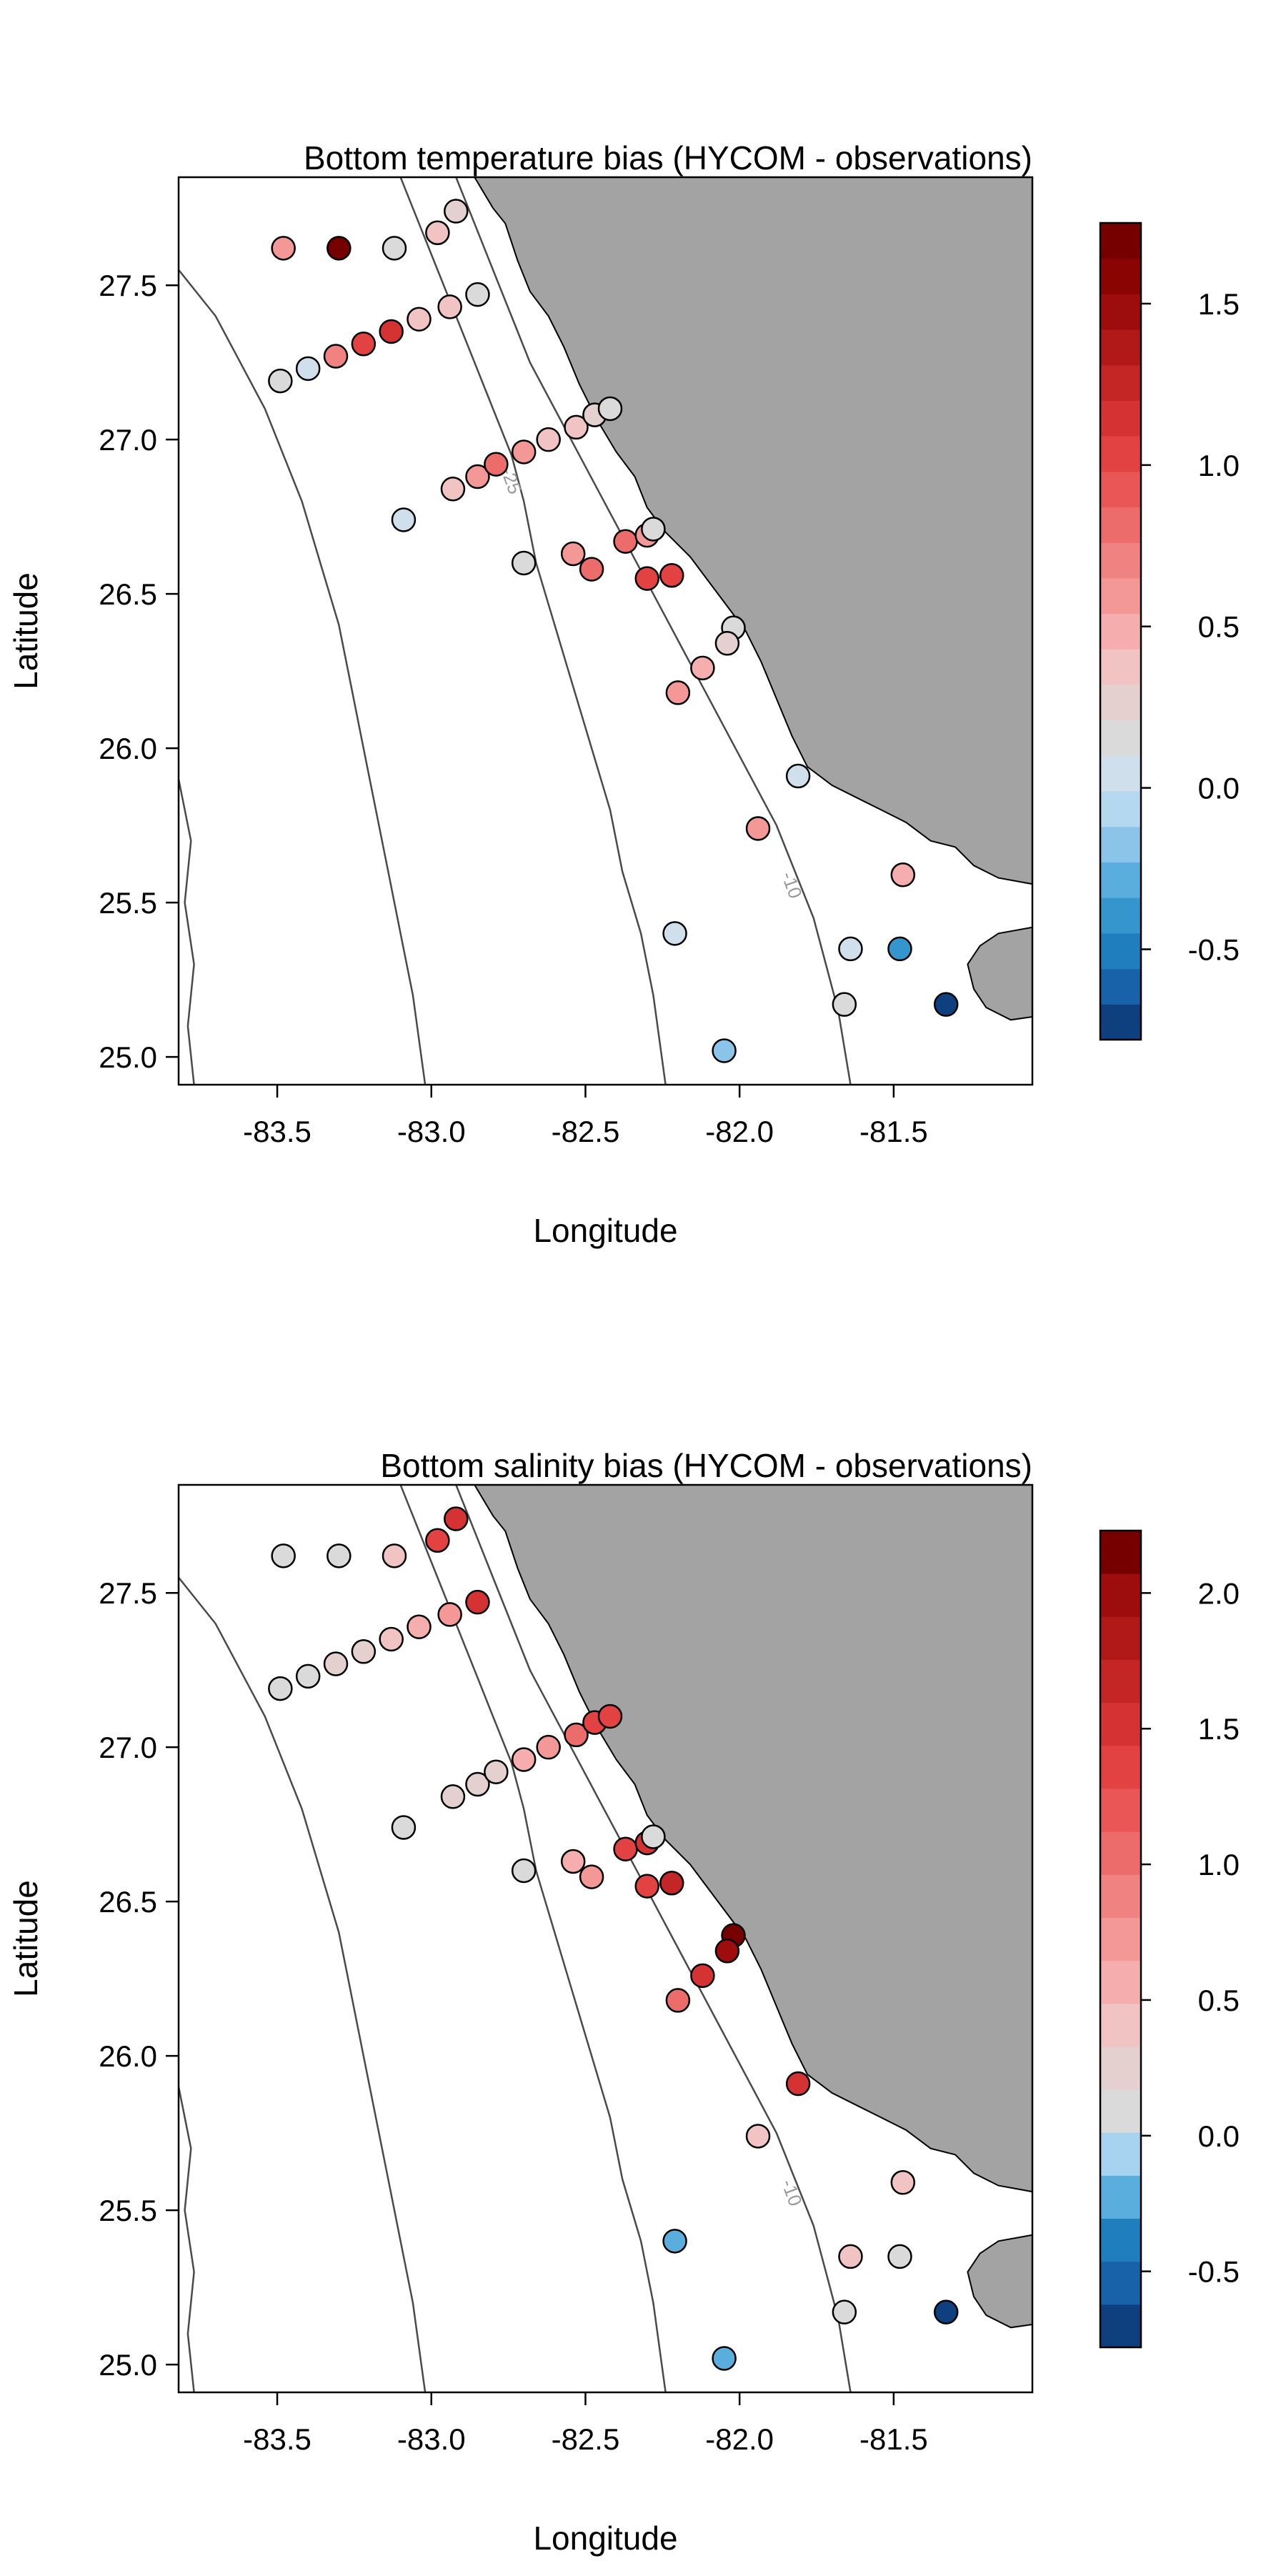 The width and height of the screenshot is (1286, 2576). Describe the element at coordinates (25, 1938) in the screenshot. I see `y-axis-label: Latitude` at that location.